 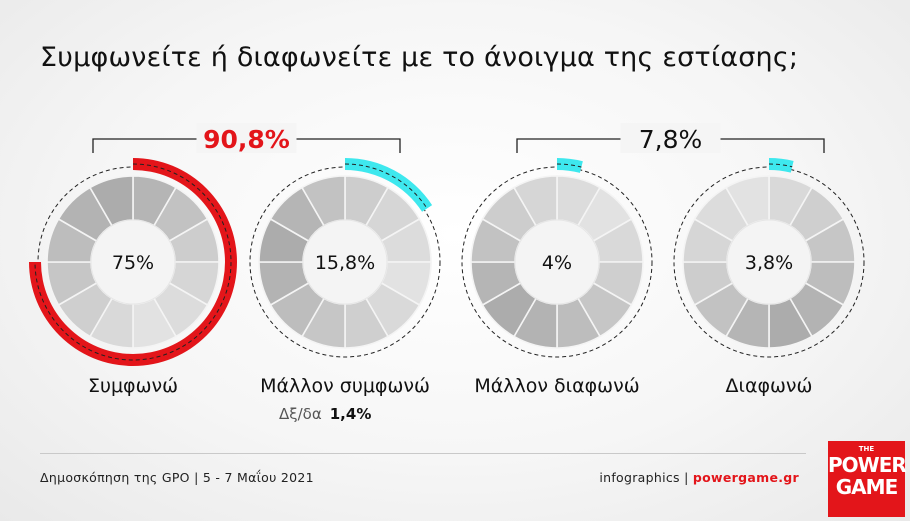 I want to click on category-label: Μάλλον διαφωνώ, so click(x=556, y=386).